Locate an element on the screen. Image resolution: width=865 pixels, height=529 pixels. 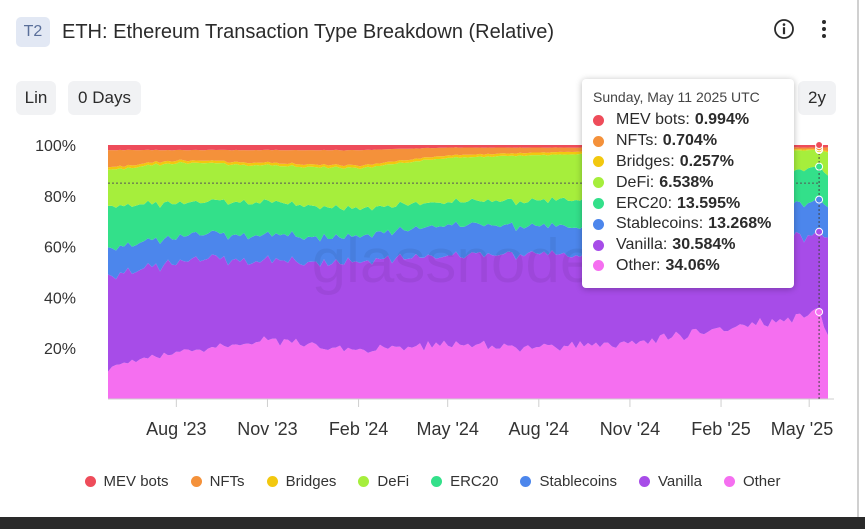
highlight-point-stablecoins is located at coordinates (819, 199).